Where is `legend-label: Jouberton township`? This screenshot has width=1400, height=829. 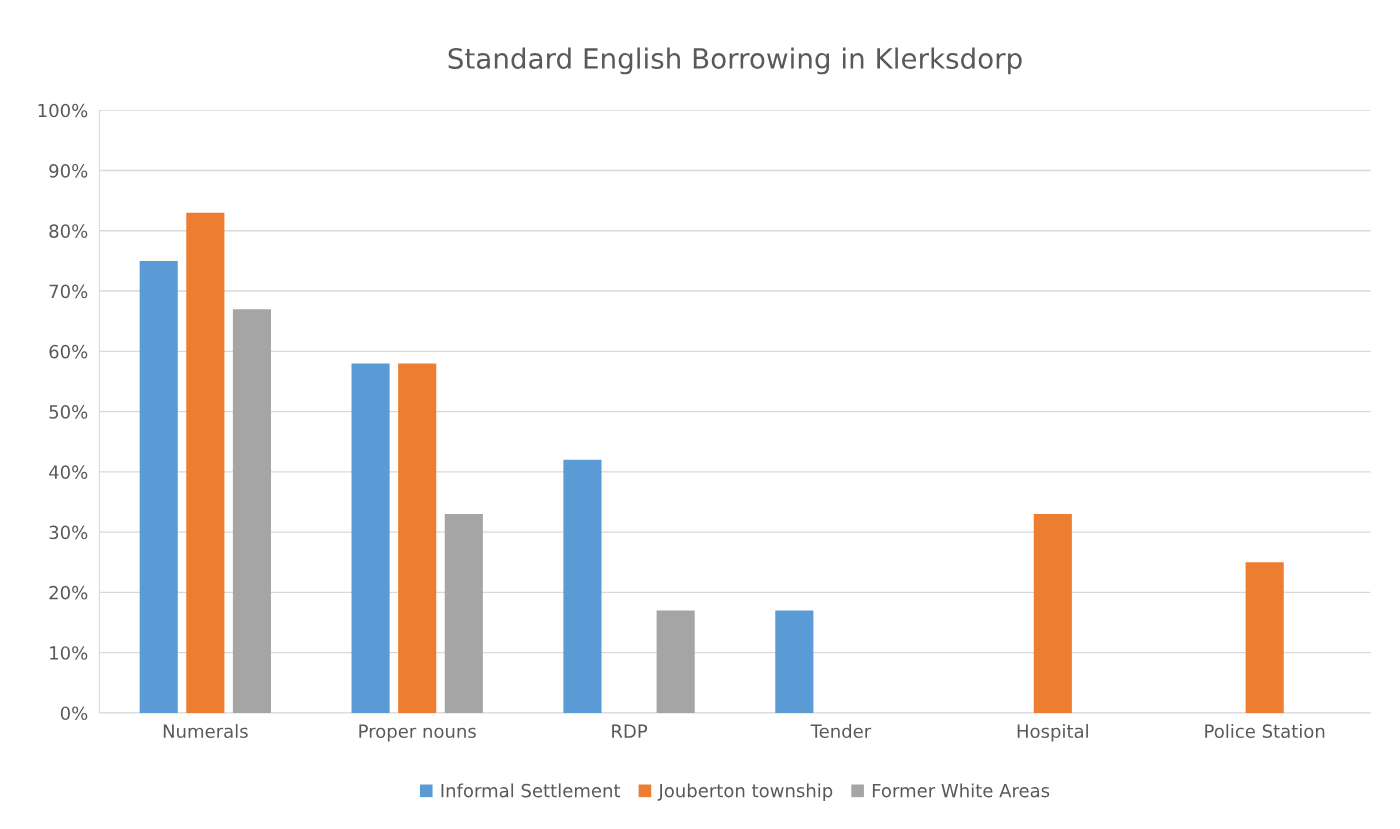
legend-label: Jouberton township is located at coordinates (745, 792).